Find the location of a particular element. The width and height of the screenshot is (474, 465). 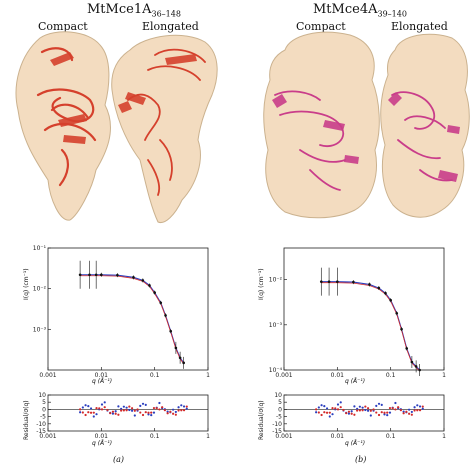

x-tick-label-3-3: 1 is located at coordinates (444, 436).